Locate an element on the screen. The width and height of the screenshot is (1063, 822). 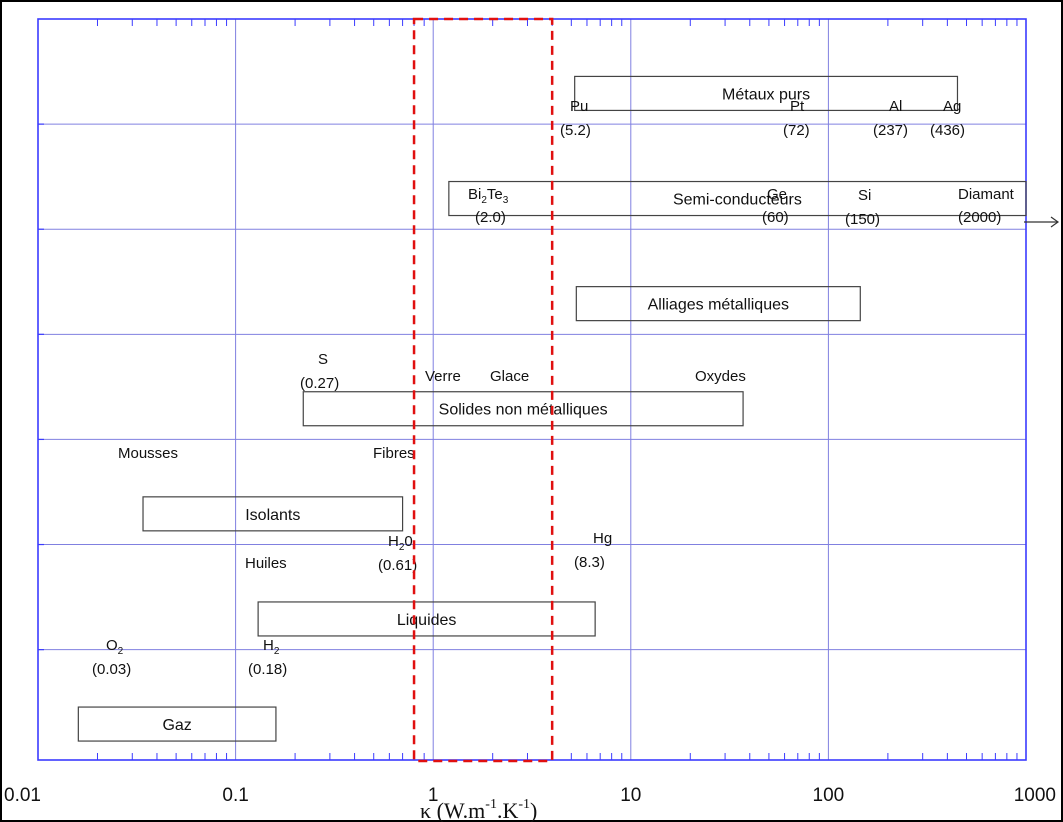
x-tick-label: 0.1 is located at coordinates (235, 795).